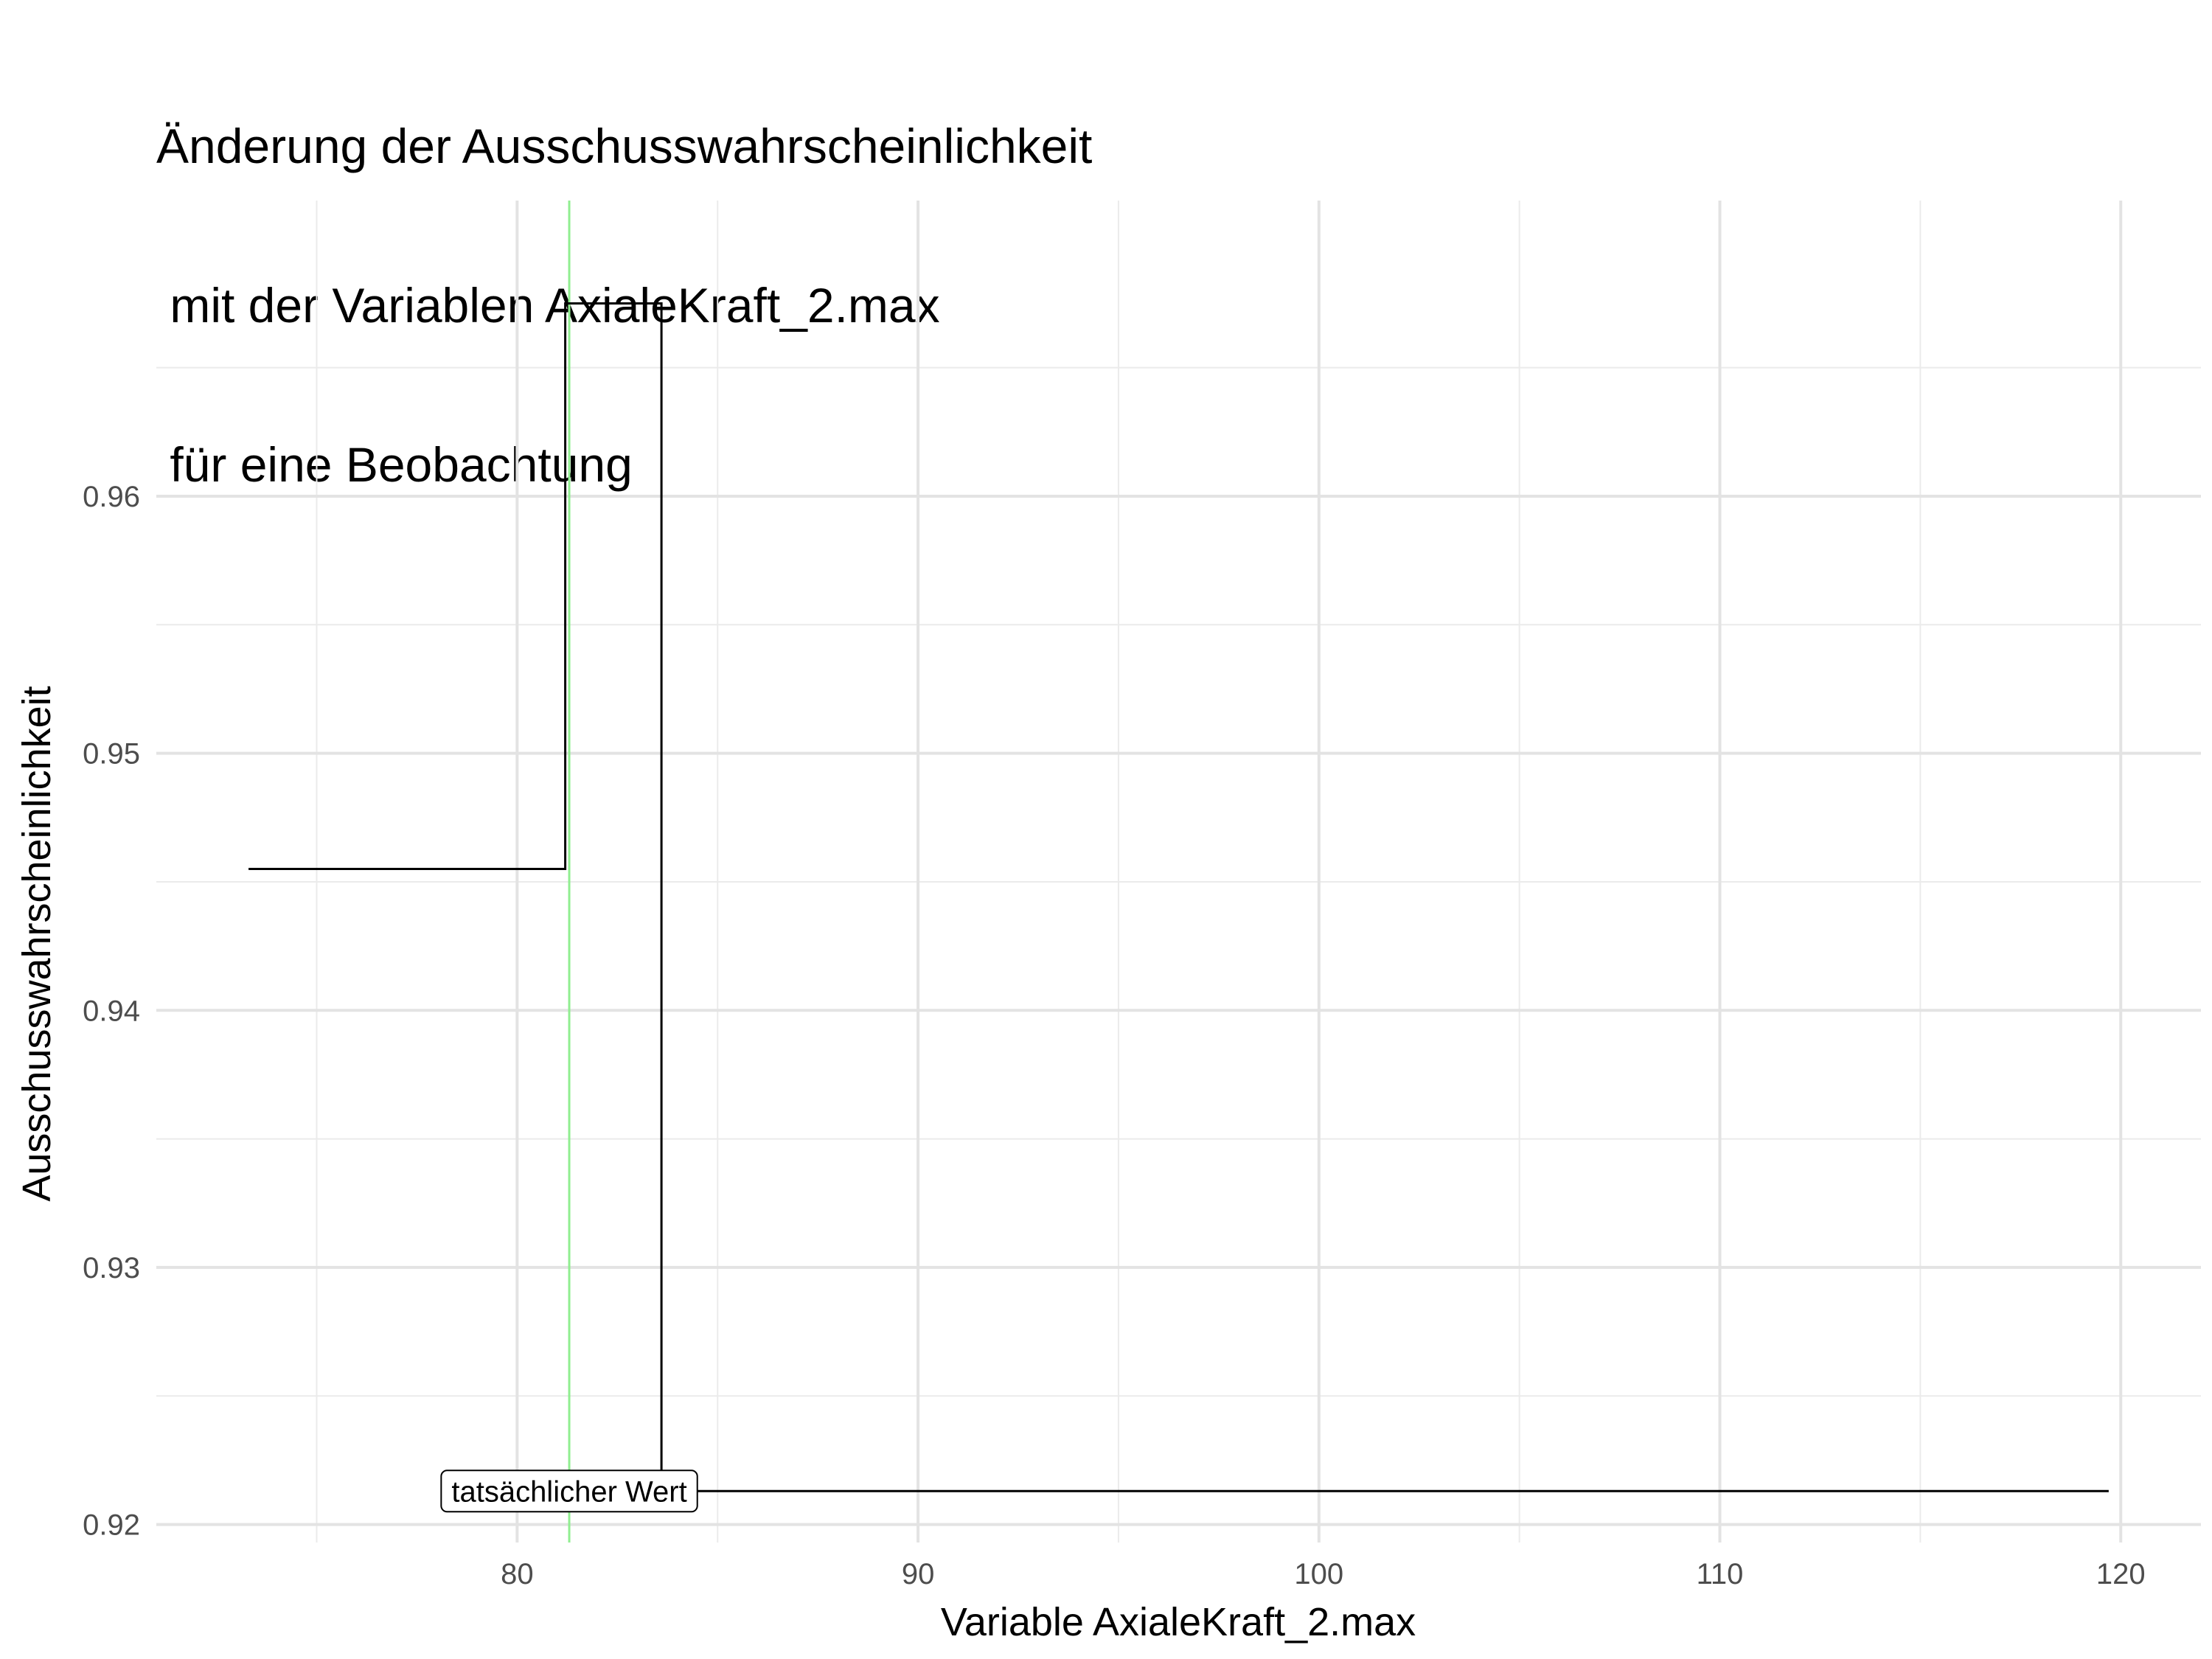  Describe the element at coordinates (1318, 1574) in the screenshot. I see `x-tick-label-2: 100` at that location.